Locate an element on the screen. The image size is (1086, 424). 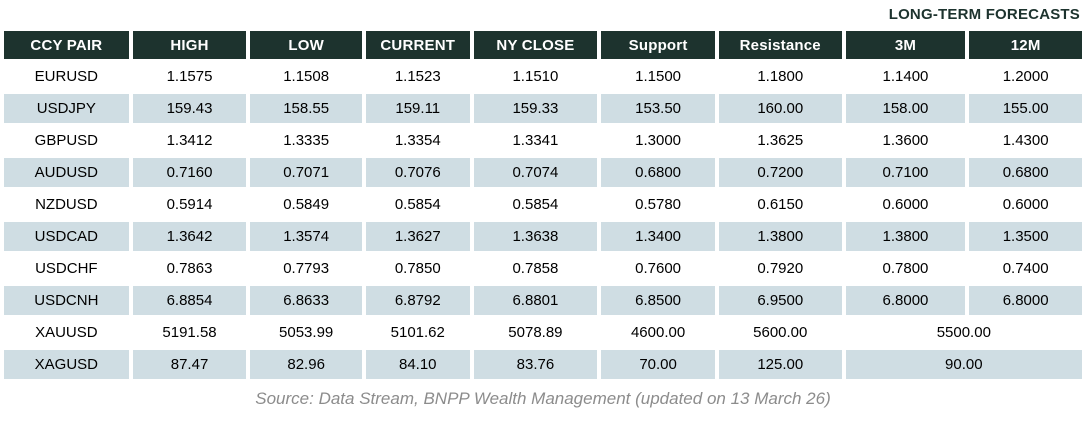
value-cell: 0.7074 is located at coordinates (535, 172).